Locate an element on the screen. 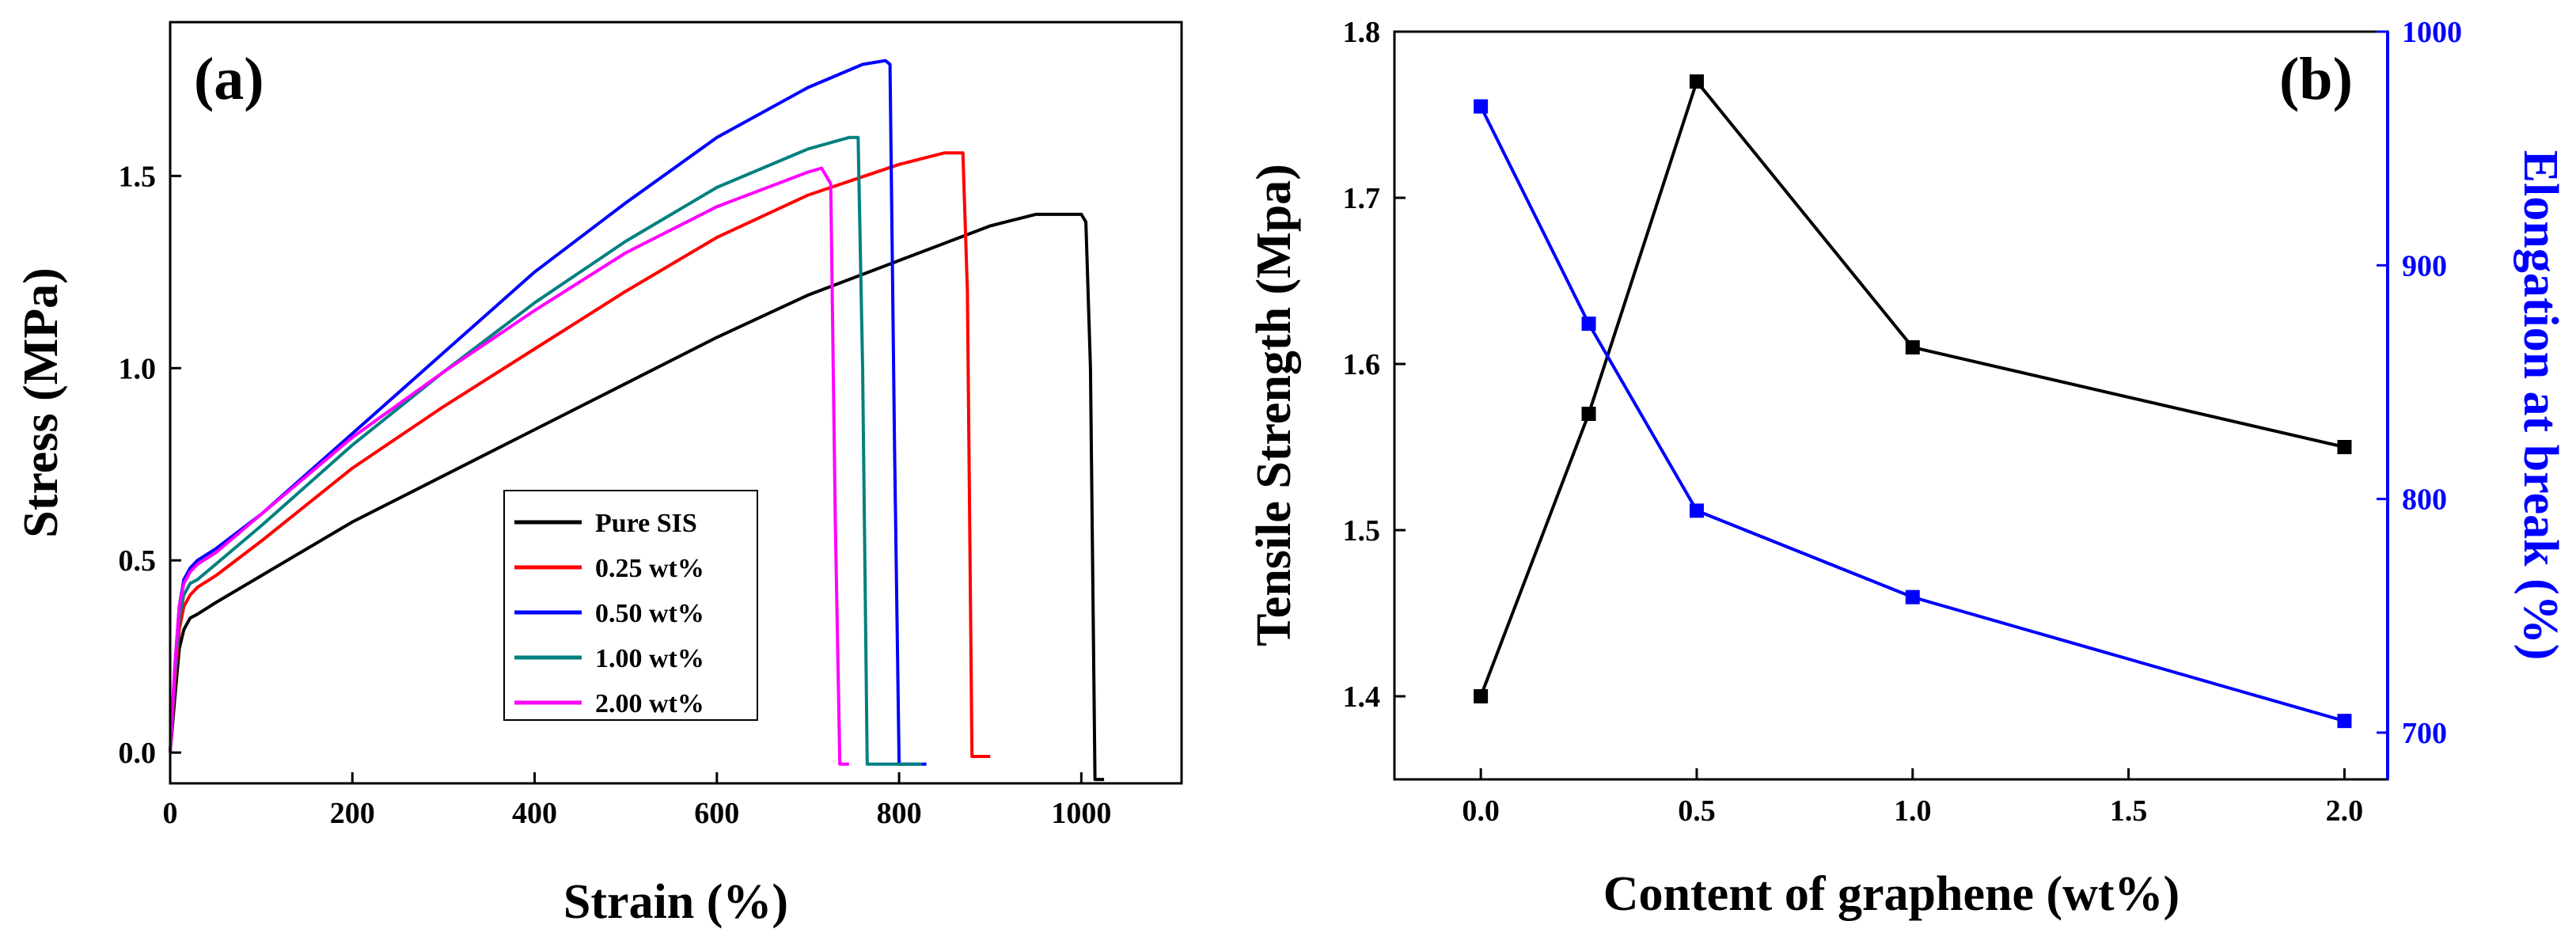  x-tick-label: 1.5 is located at coordinates (2129, 811).